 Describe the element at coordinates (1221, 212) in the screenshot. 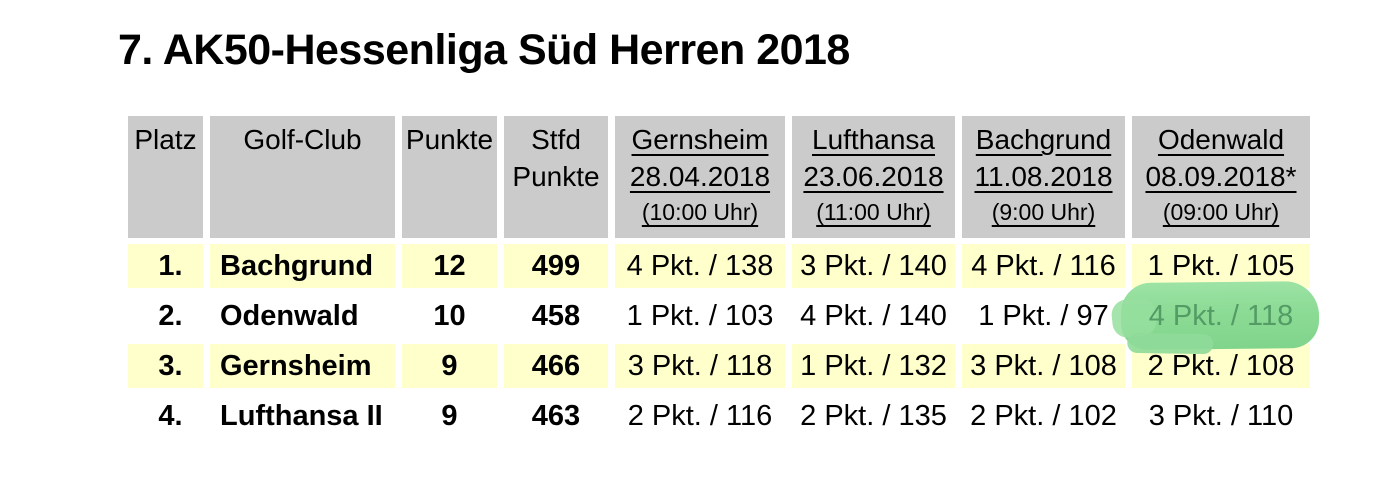

I see `tournament-time-link: (09:00 Uhr)` at that location.